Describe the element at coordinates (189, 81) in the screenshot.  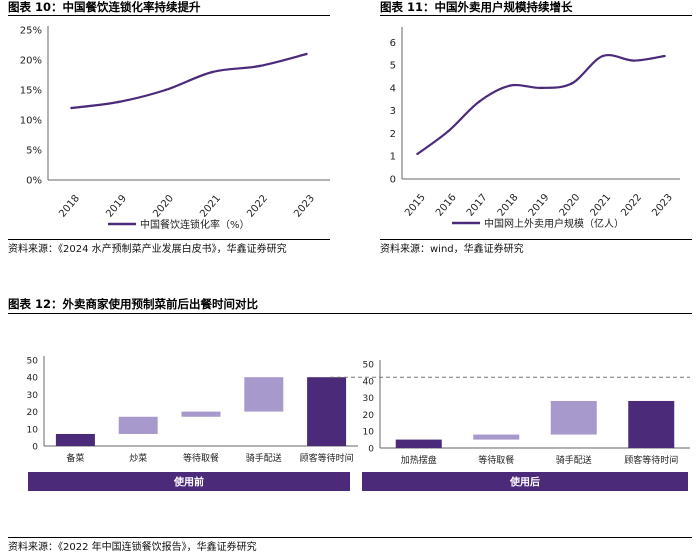
I see `fig10-series-line` at that location.